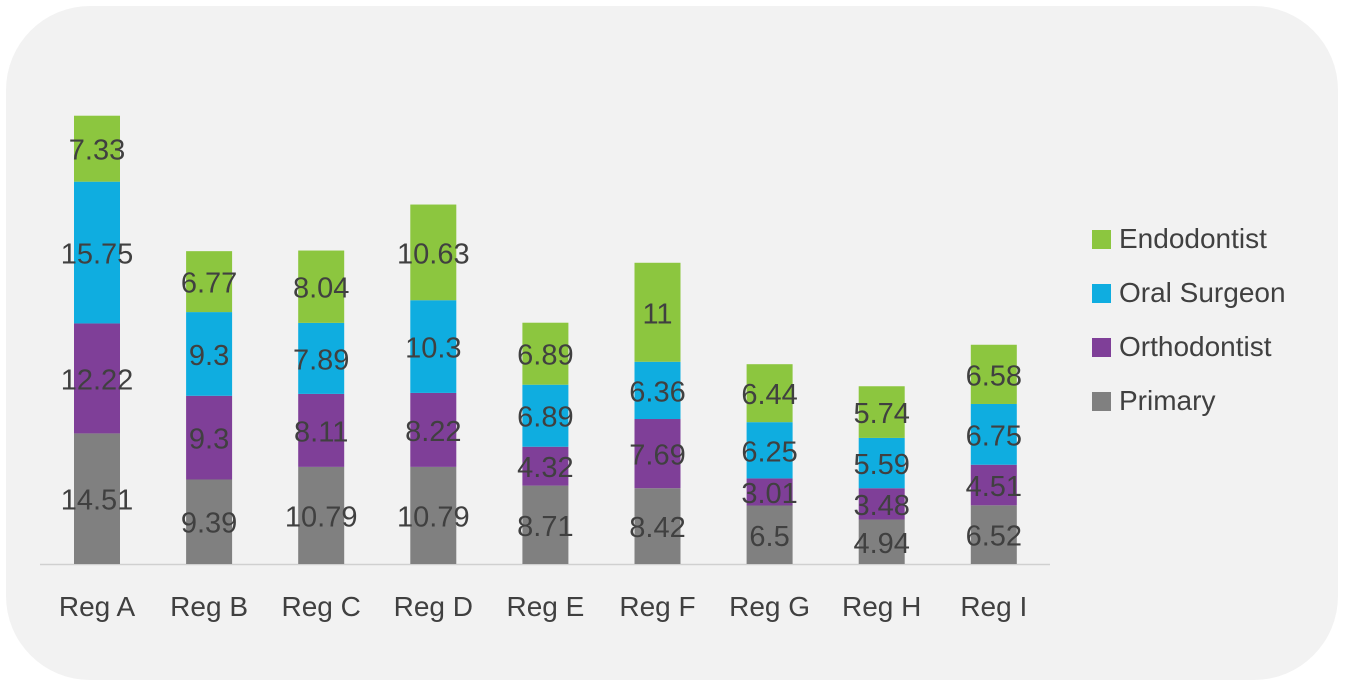 This screenshot has width=1346, height=684. I want to click on x-tick-label: Reg F, so click(657, 606).